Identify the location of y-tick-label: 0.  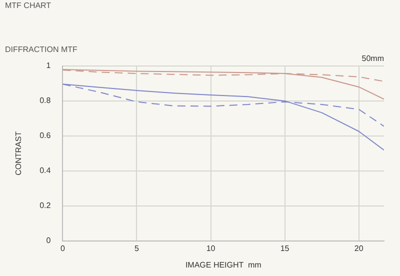
(49, 241).